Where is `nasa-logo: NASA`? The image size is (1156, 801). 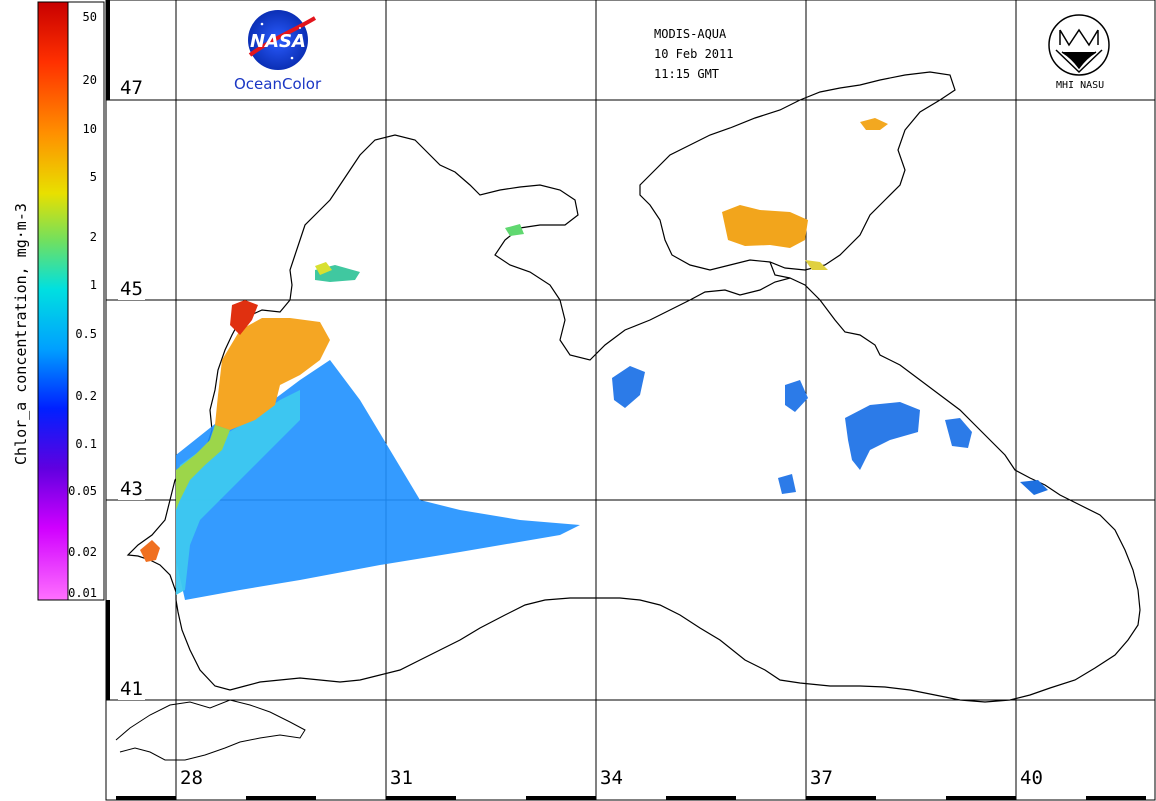 nasa-logo: NASA is located at coordinates (282, 40).